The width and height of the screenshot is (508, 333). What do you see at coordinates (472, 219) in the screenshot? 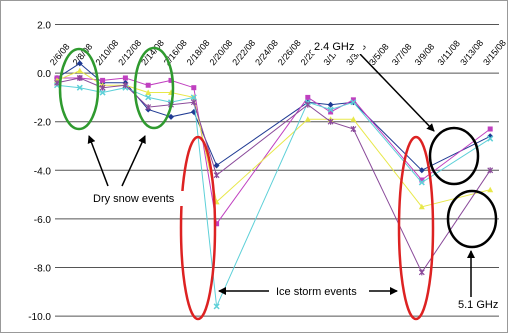
I see `ghz51-ellipse` at bounding box center [472, 219].